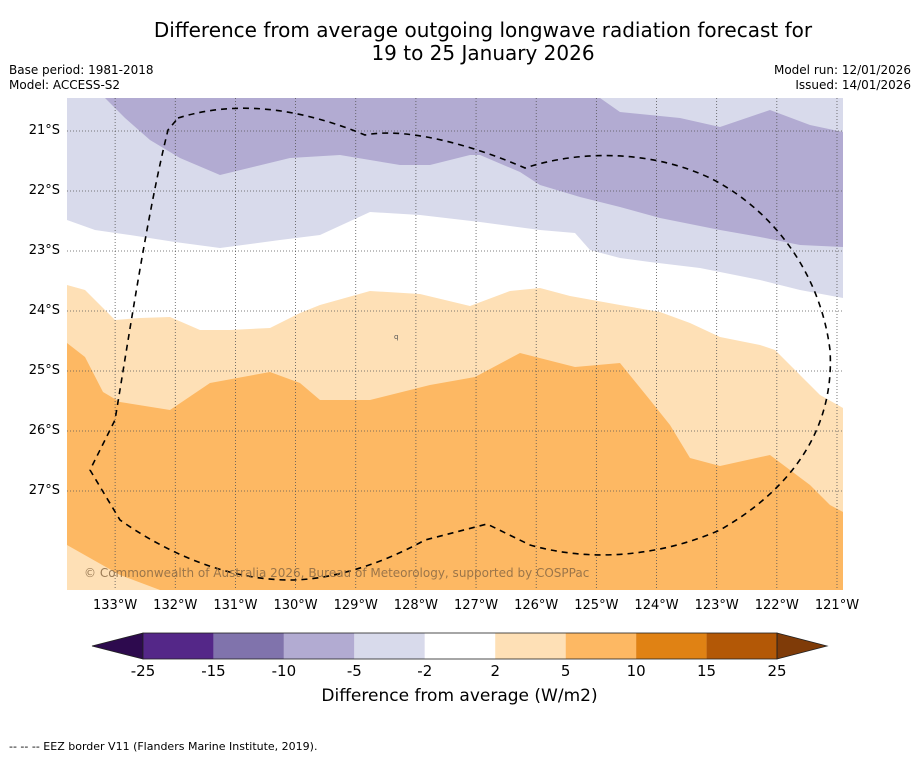 This screenshot has height=758, width=919. Describe the element at coordinates (837, 605) in the screenshot. I see `lon-tick-label: 121°W` at that location.